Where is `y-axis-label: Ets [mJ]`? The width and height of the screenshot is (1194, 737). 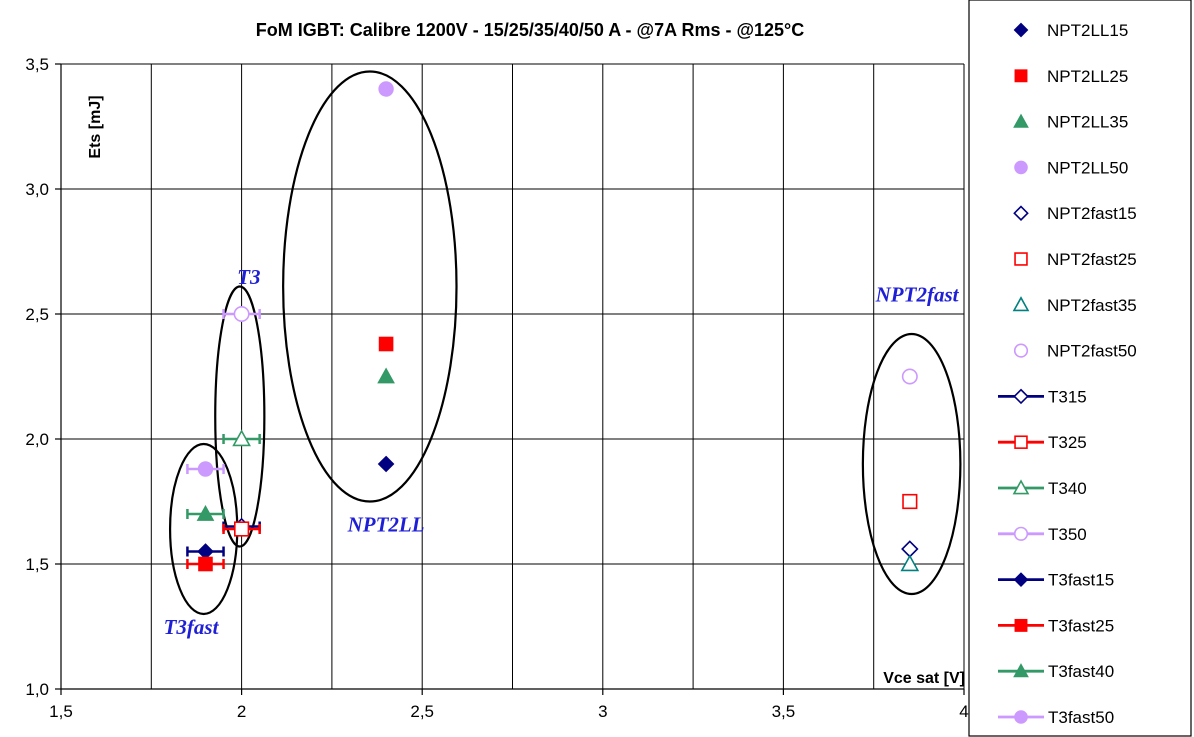 y-axis-label: Ets [mJ] is located at coordinates (95, 126).